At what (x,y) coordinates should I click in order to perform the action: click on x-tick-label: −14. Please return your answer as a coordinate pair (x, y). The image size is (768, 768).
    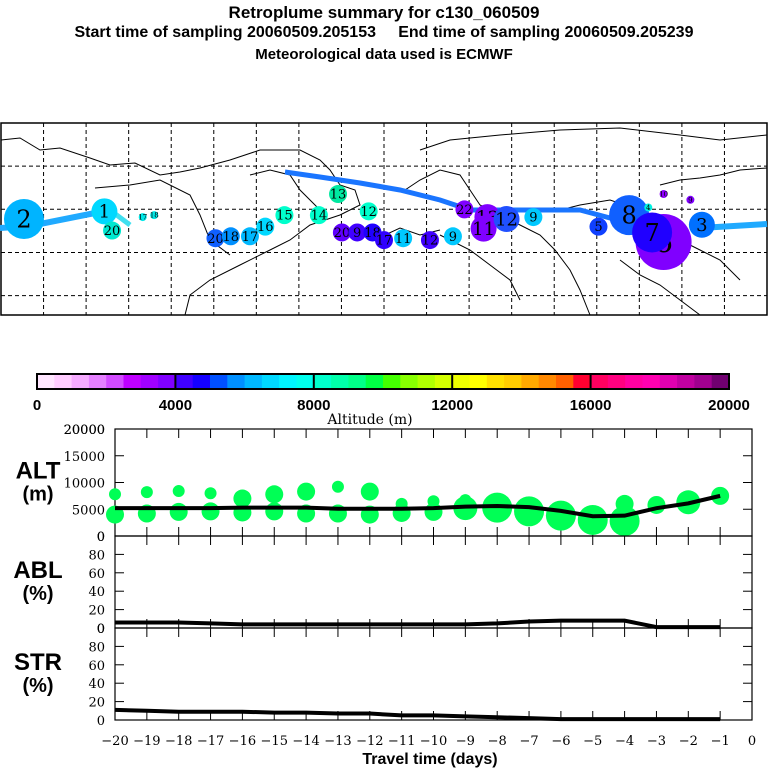
    Looking at the image, I should click on (305, 741).